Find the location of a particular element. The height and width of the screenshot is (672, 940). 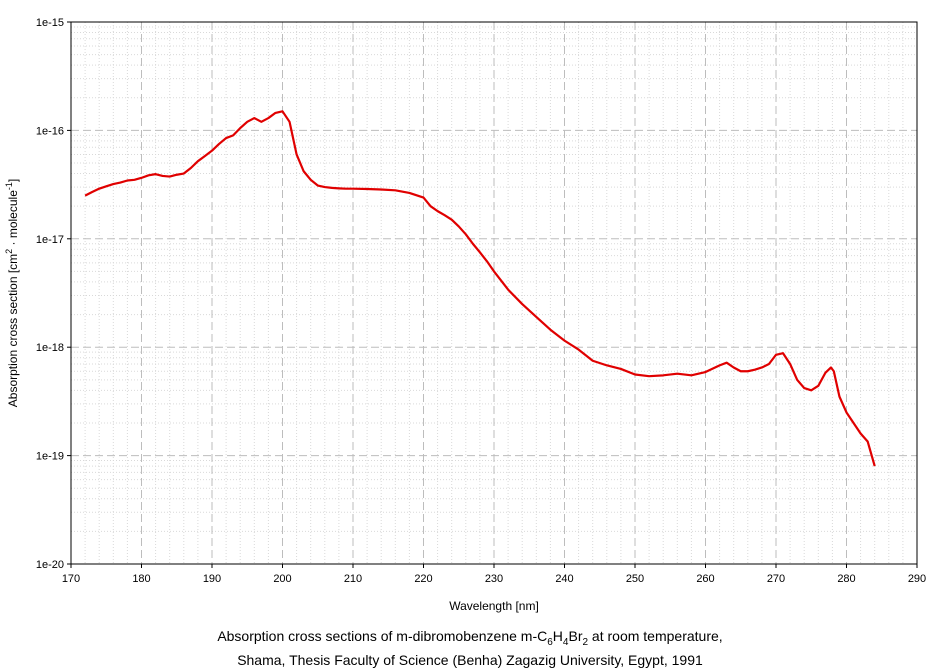

x-tick-label: 190 is located at coordinates (212, 579).